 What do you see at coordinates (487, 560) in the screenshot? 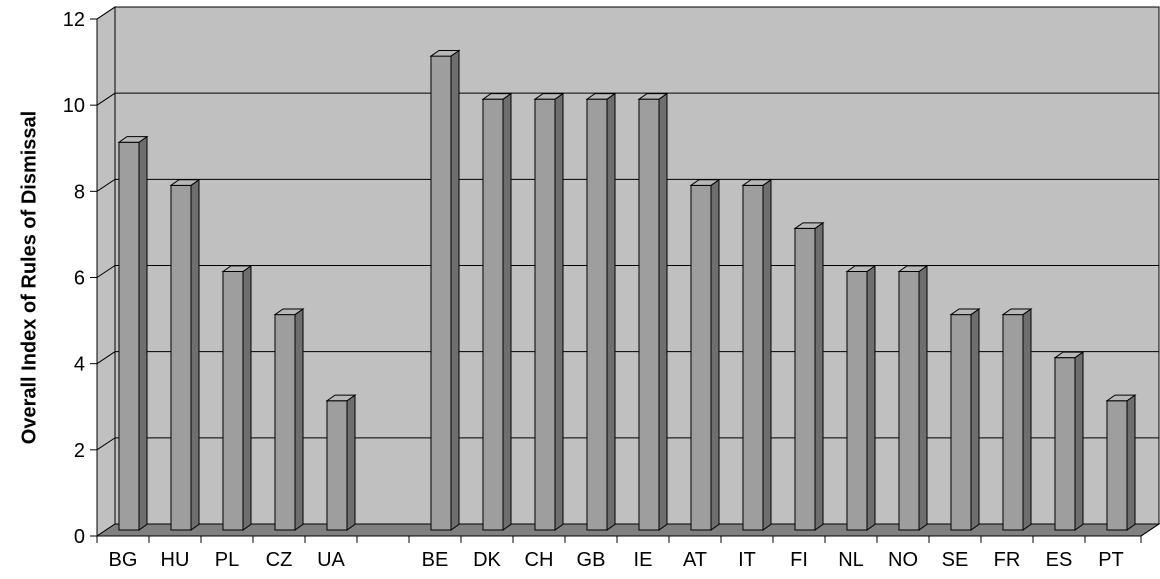
I see `x-tick-label: DK` at bounding box center [487, 560].